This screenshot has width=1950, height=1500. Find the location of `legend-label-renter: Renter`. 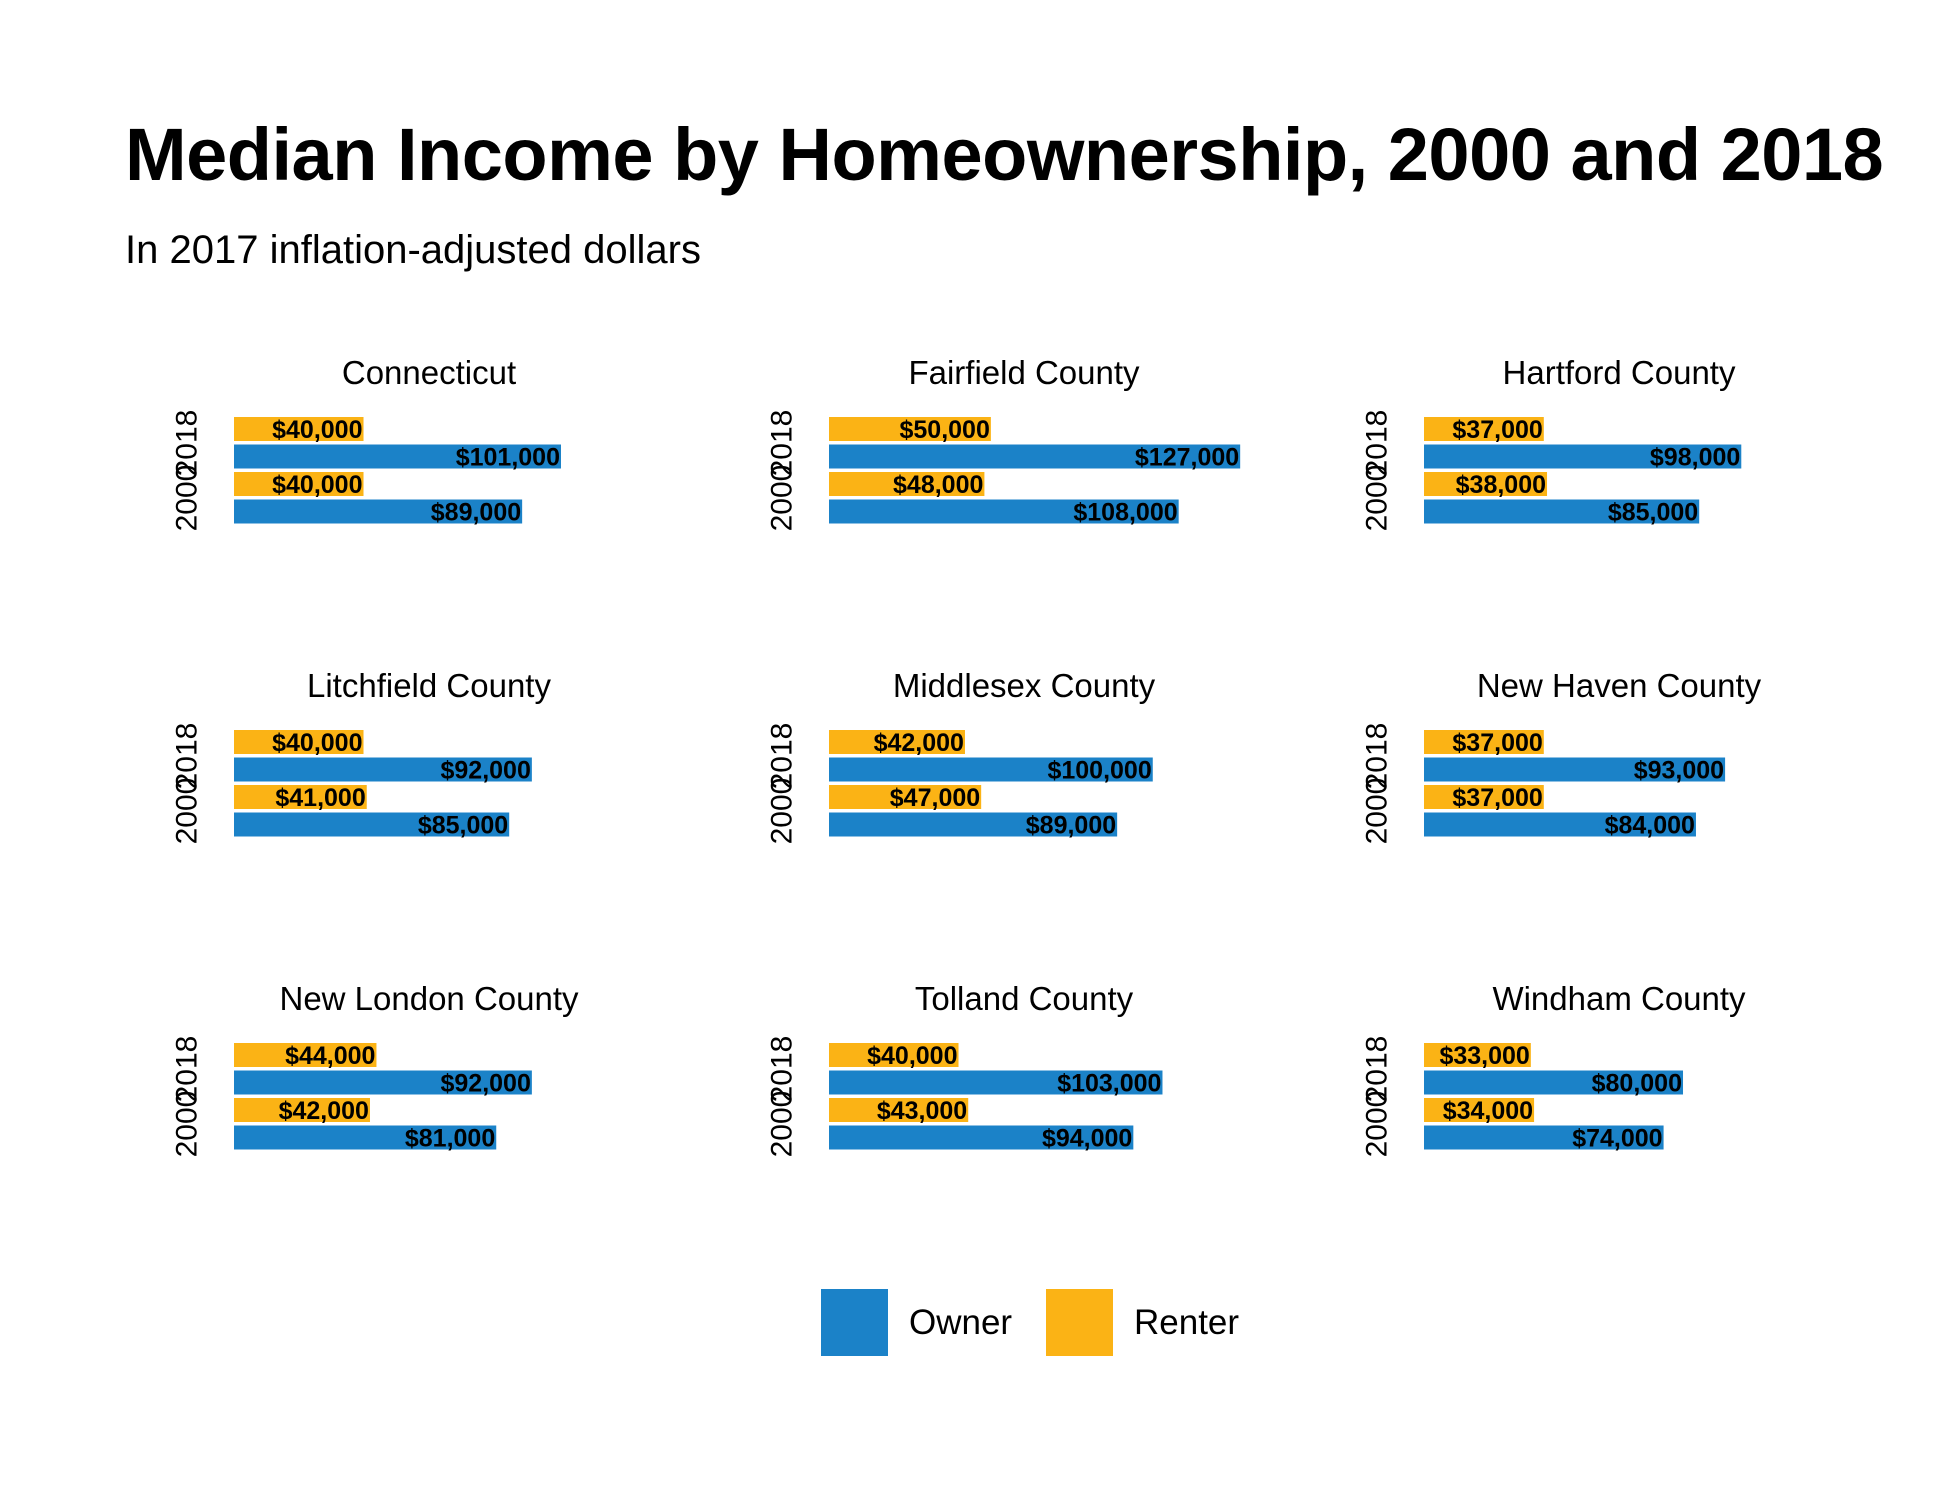

legend-label-renter: Renter is located at coordinates (1187, 1322).